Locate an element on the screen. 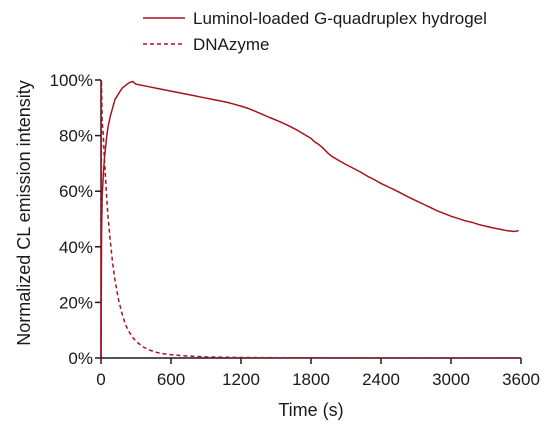  legend-label-hydrogel: Luminol-loaded G-quadruplex hydrogel is located at coordinates (340, 18).